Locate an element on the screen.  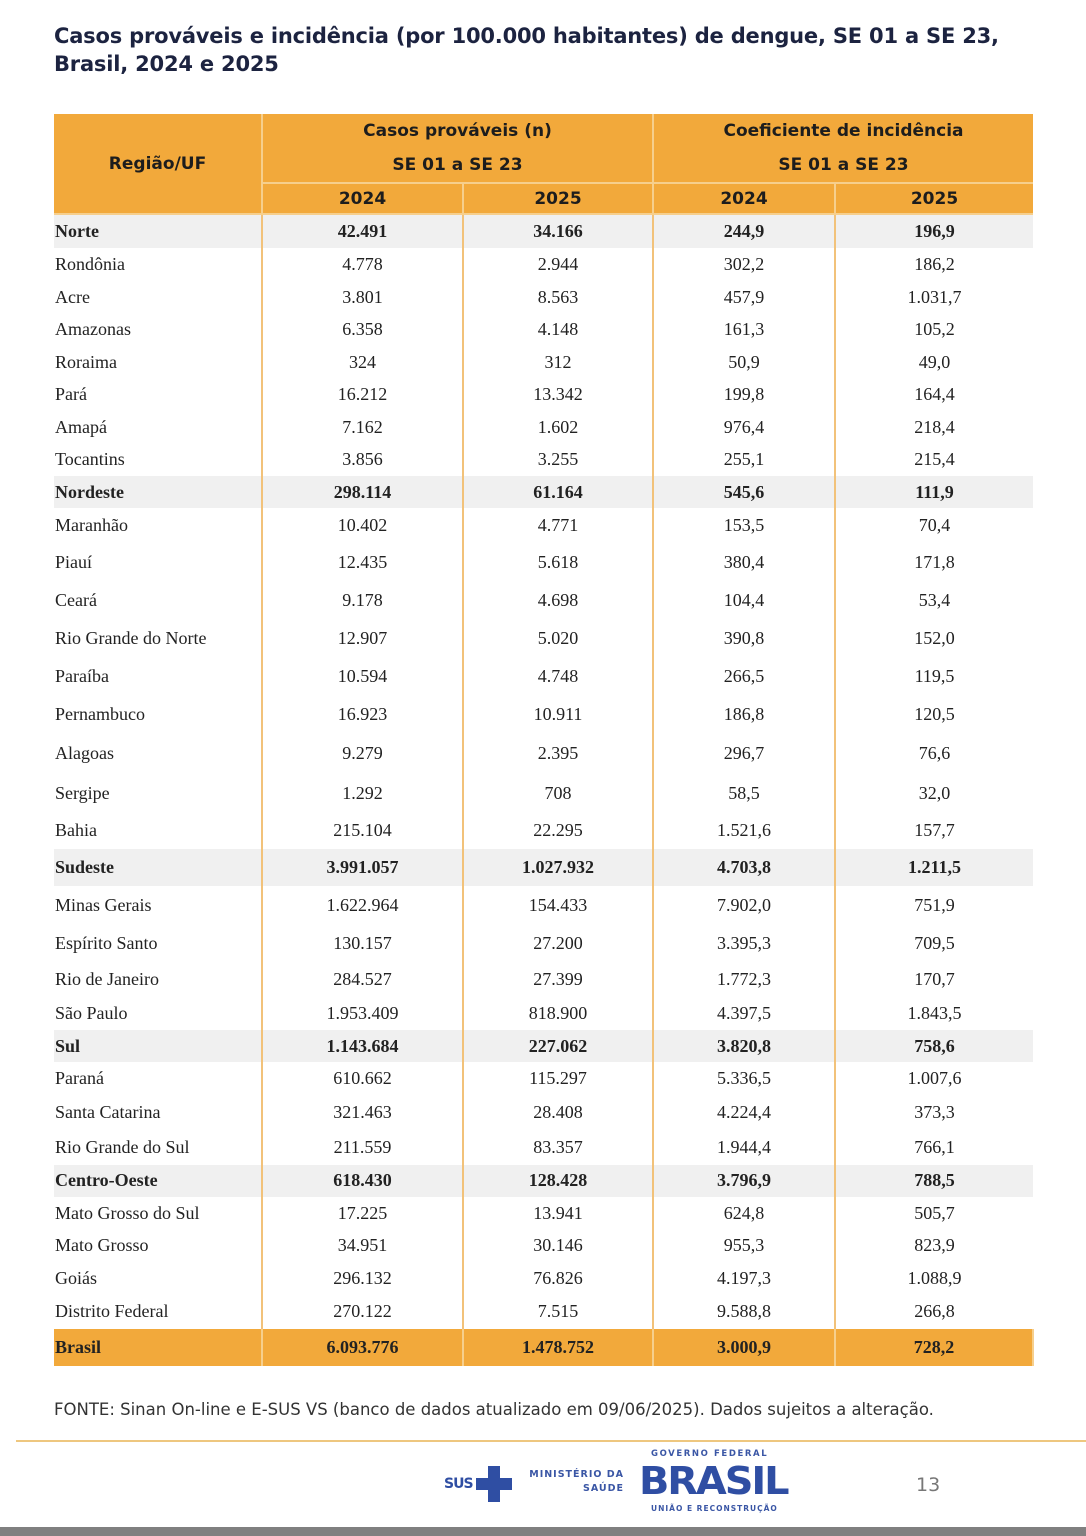
incidence-2025-cell: 373,3 is located at coordinates (934, 1111).